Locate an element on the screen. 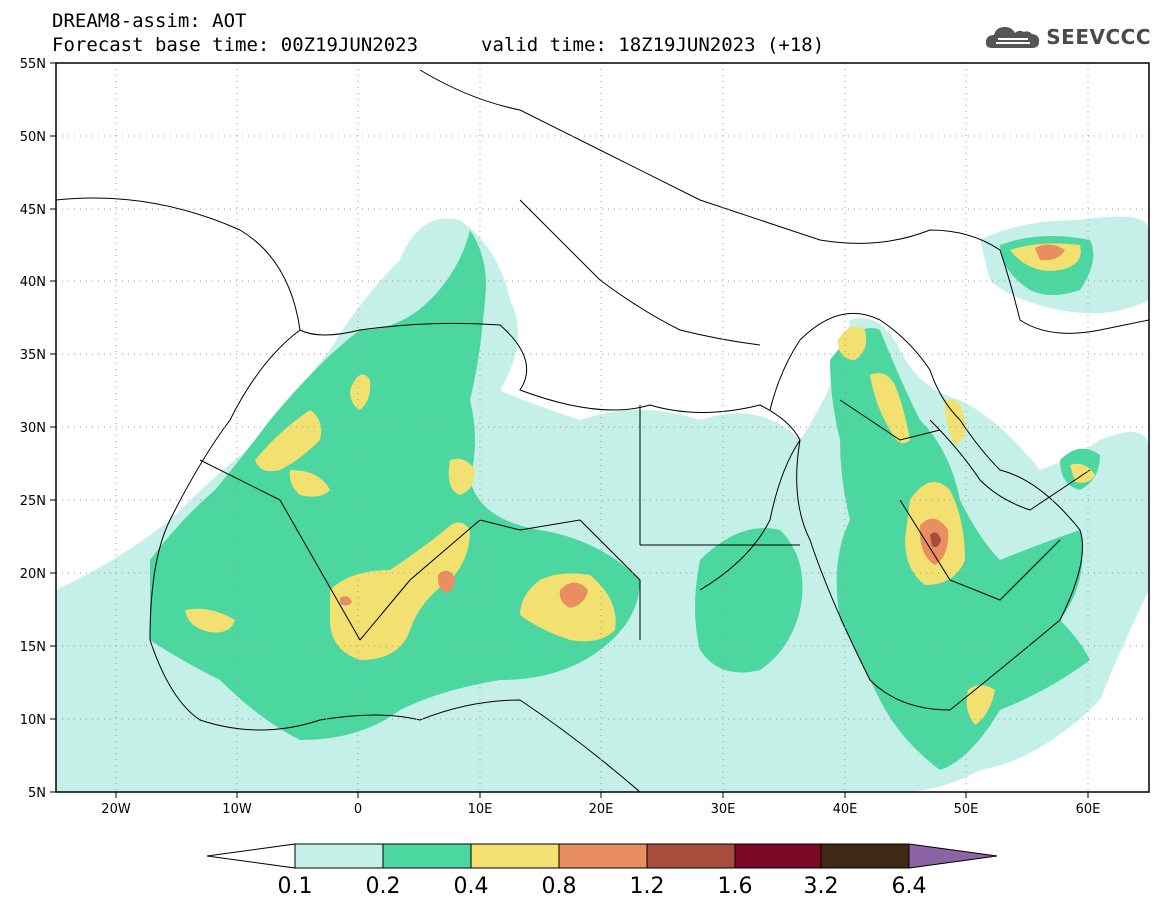  lon-label: 20E is located at coordinates (601, 809).